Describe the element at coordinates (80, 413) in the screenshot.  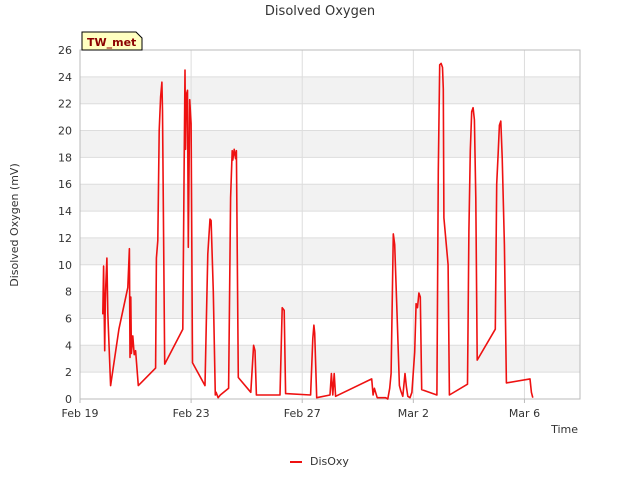
I see `x-tick-label: Feb 19` at that location.